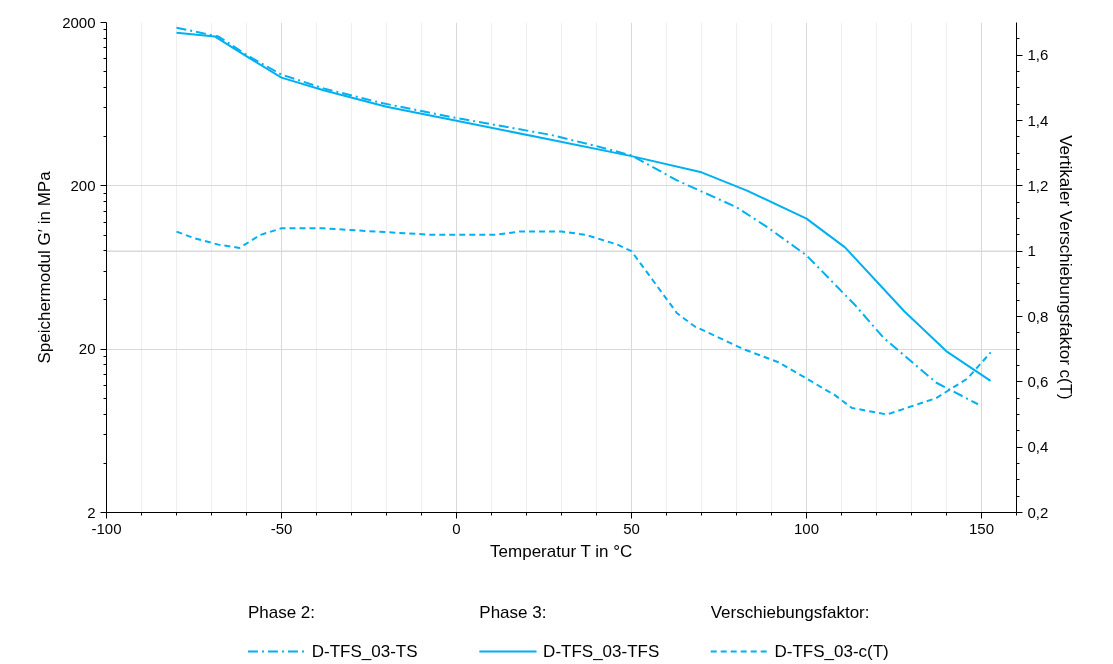 The height and width of the screenshot is (664, 1113). Describe the element at coordinates (806, 528) in the screenshot. I see `x-tick-label: 100` at that location.